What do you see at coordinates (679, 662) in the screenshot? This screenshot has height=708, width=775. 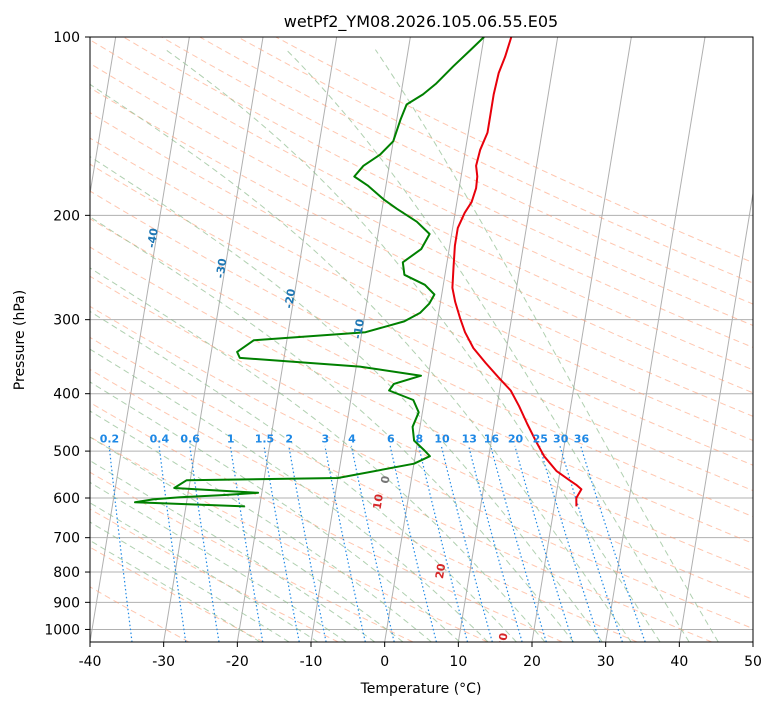 I see `x-tick-label: 40` at bounding box center [679, 662].